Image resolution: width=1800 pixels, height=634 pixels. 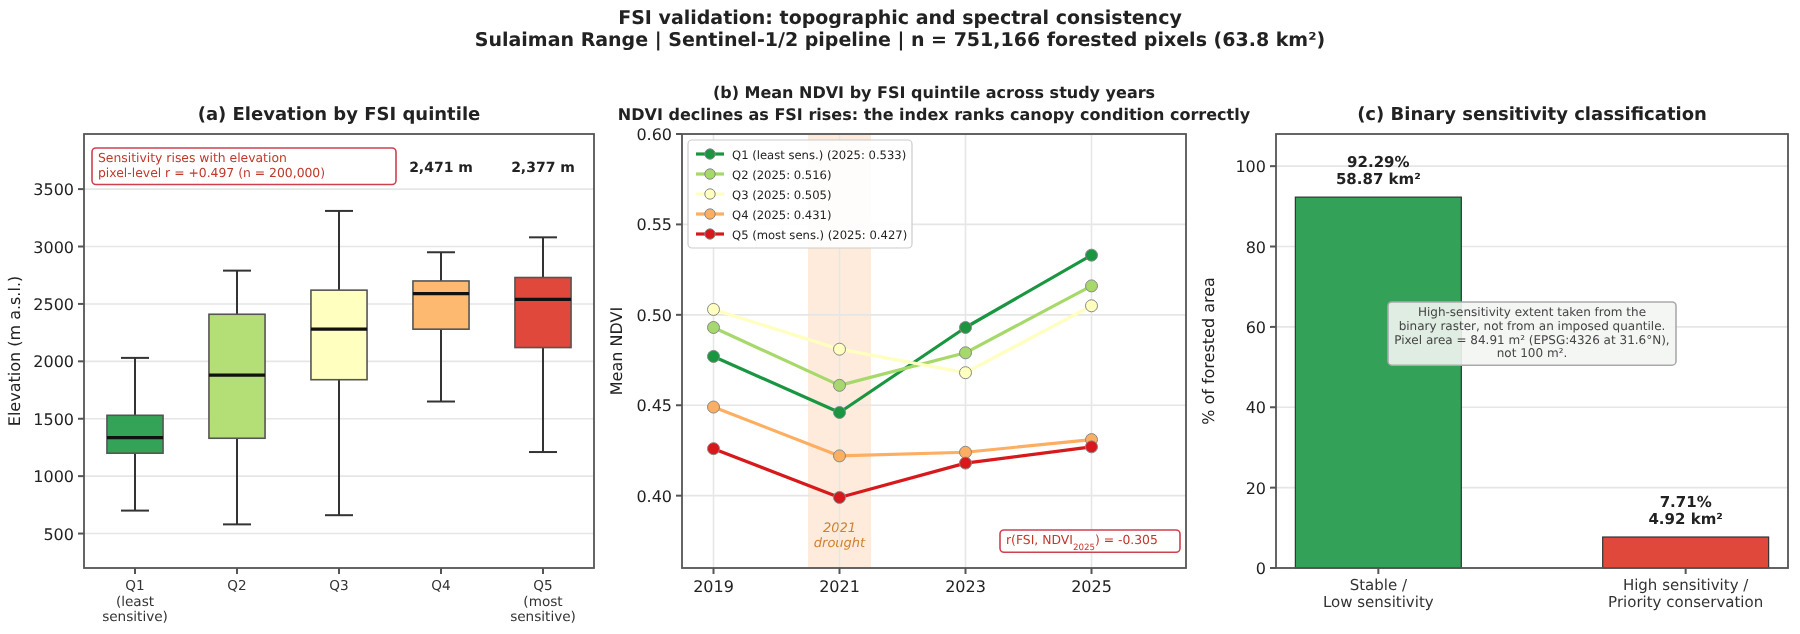 What do you see at coordinates (1091, 587) in the screenshot?
I see `x-tick-label: 2025` at bounding box center [1091, 587].